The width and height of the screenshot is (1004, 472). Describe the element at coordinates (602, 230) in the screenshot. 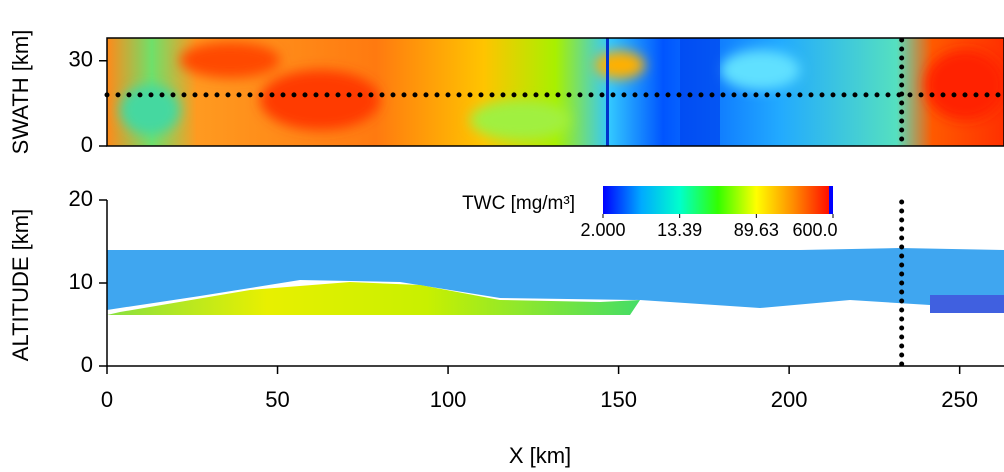

I see `colorbar-tick-label: 2.000` at that location.